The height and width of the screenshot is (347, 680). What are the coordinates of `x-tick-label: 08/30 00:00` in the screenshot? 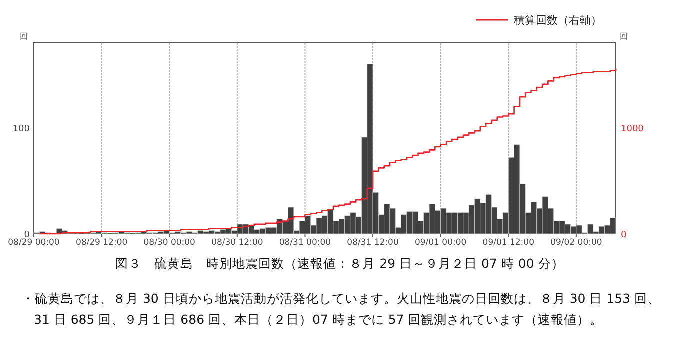 It's located at (170, 243).